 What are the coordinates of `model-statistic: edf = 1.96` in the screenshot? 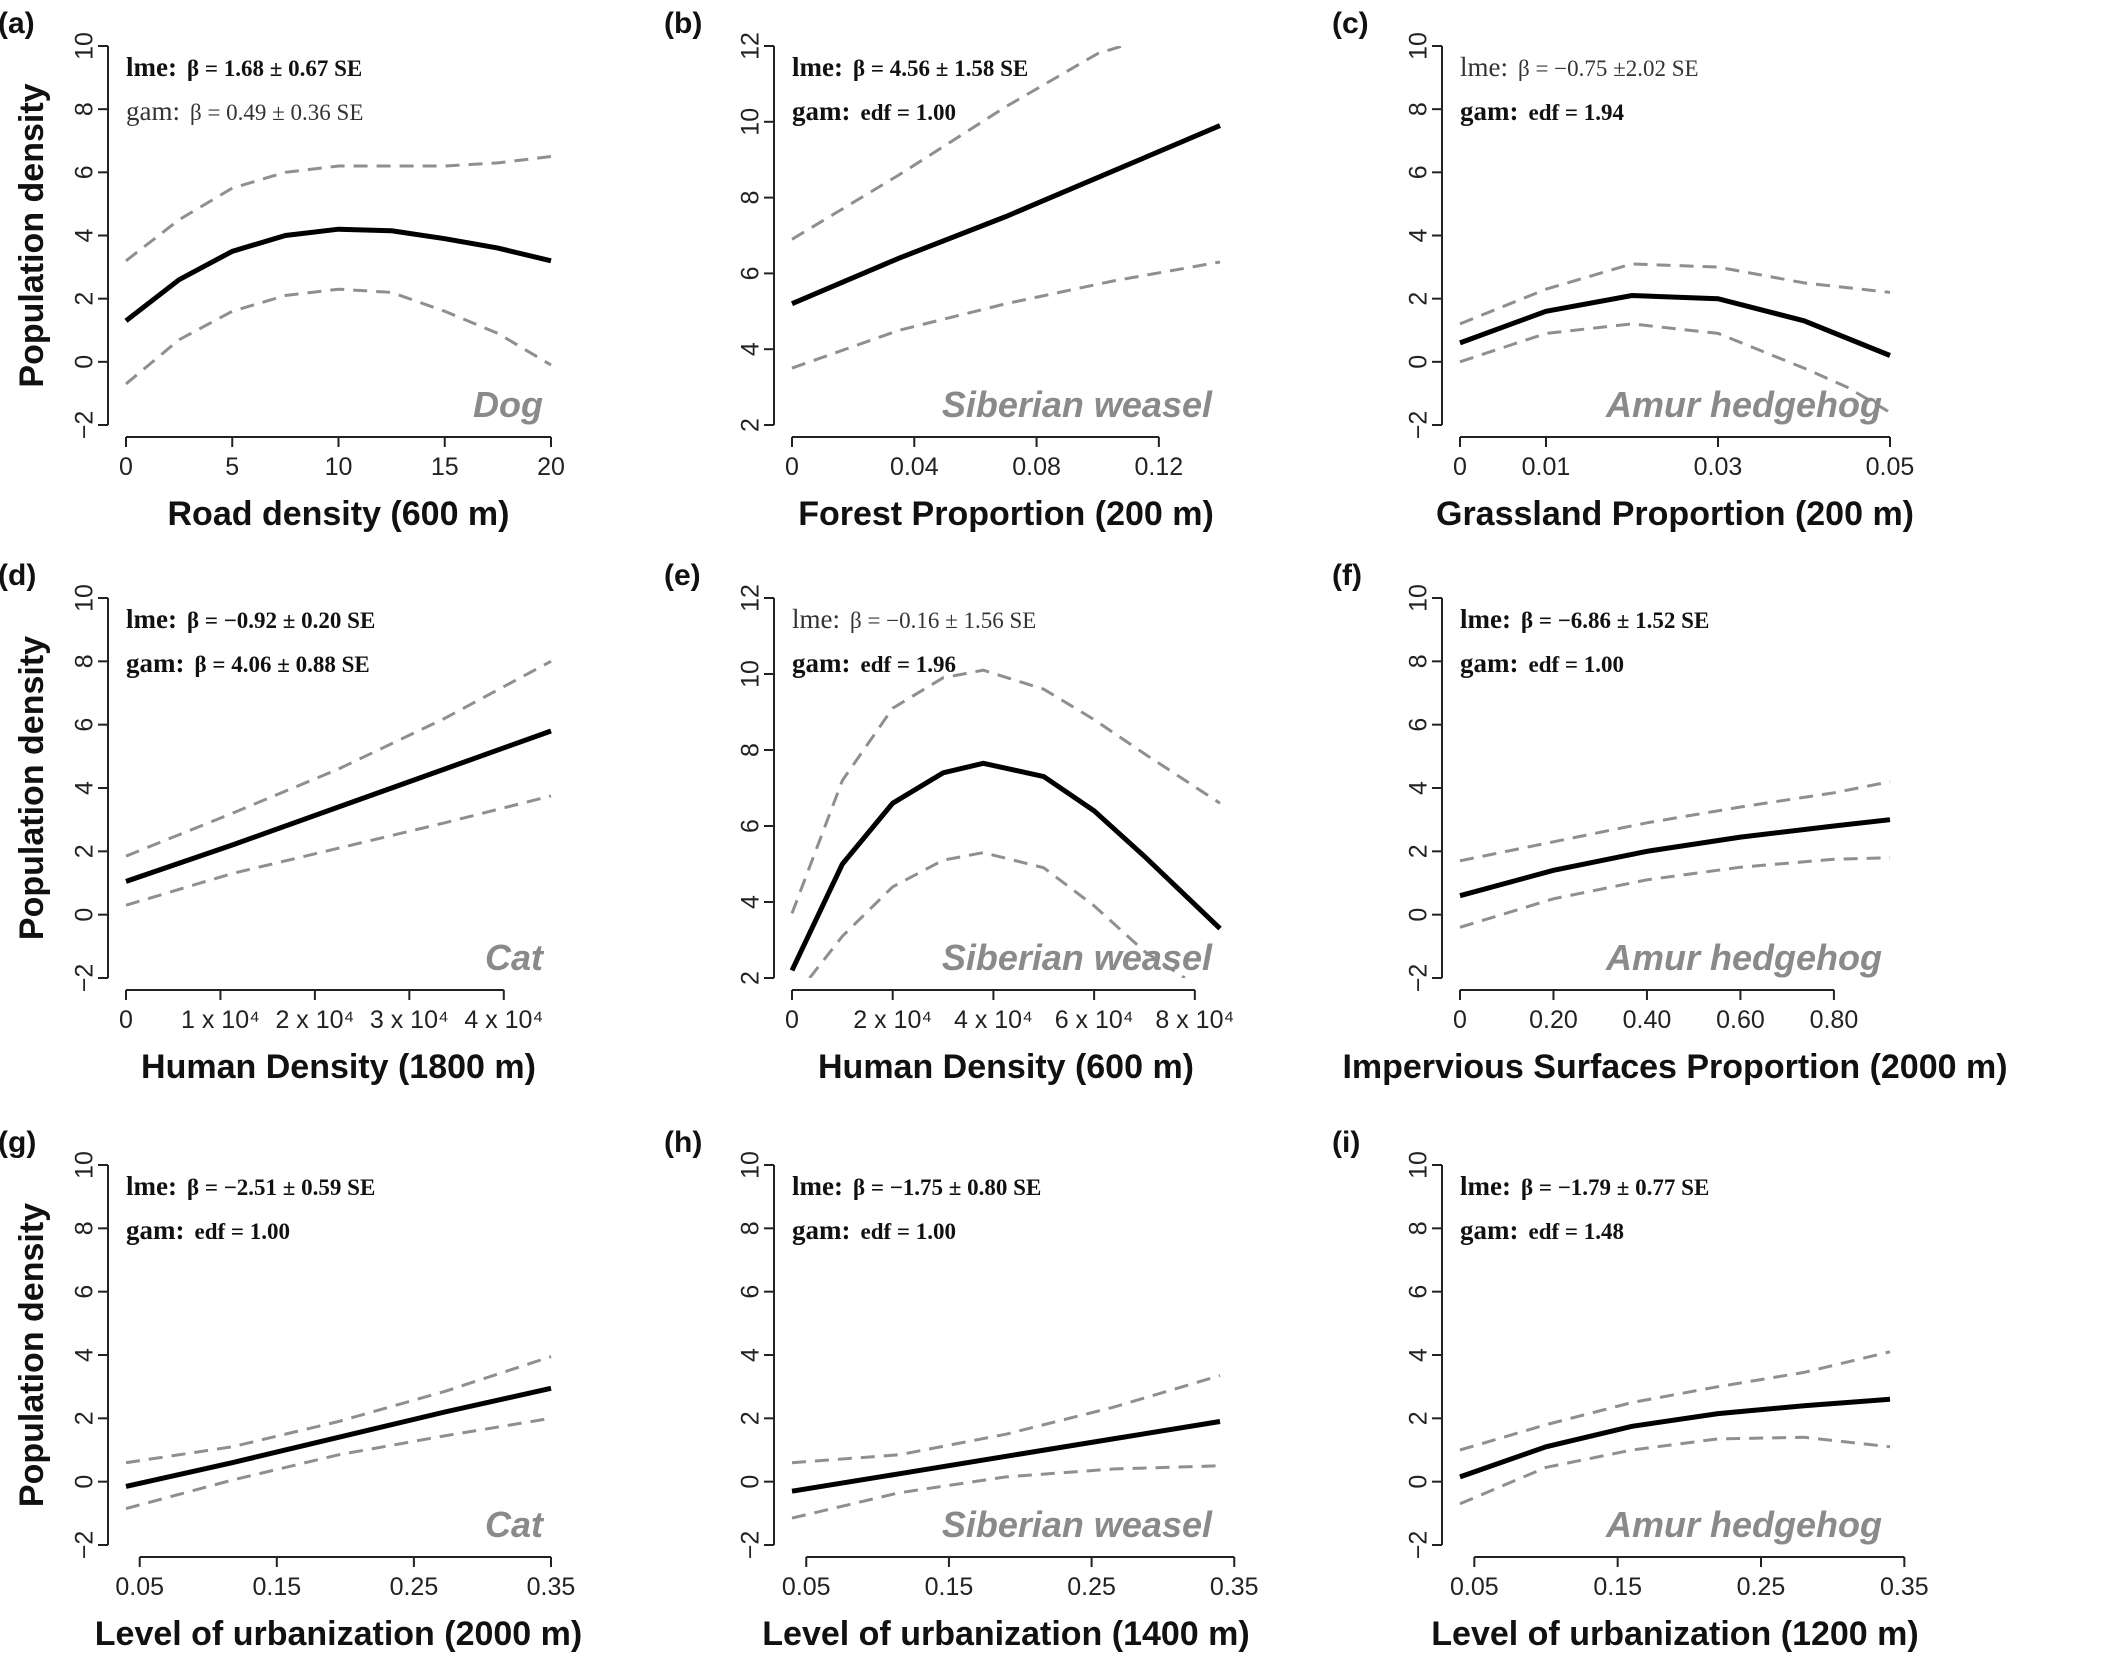 It's located at (908, 664).